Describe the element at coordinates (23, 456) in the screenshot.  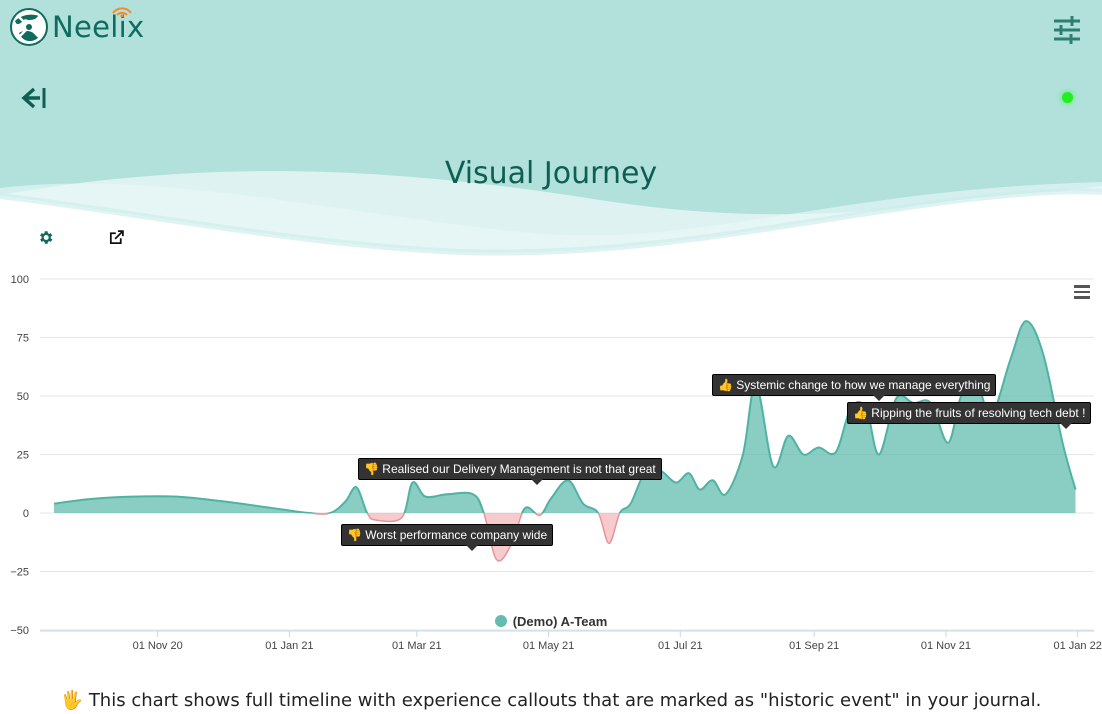
I see `y-tick-label: 25` at that location.